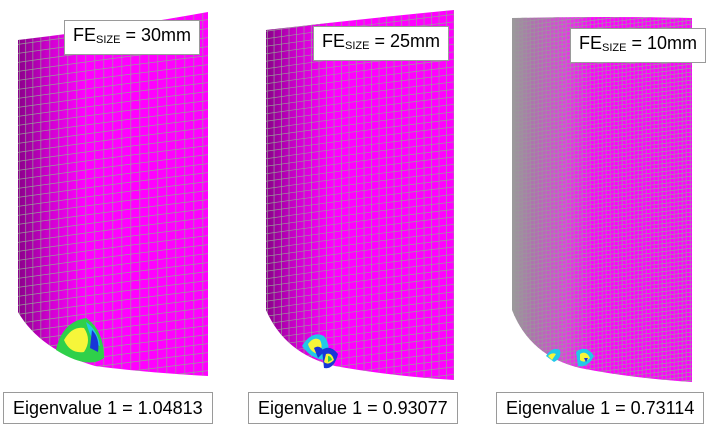  What do you see at coordinates (353, 408) in the screenshot?
I see `eigenvalue-label: Eigenvalue 1 = 0.93077` at bounding box center [353, 408].